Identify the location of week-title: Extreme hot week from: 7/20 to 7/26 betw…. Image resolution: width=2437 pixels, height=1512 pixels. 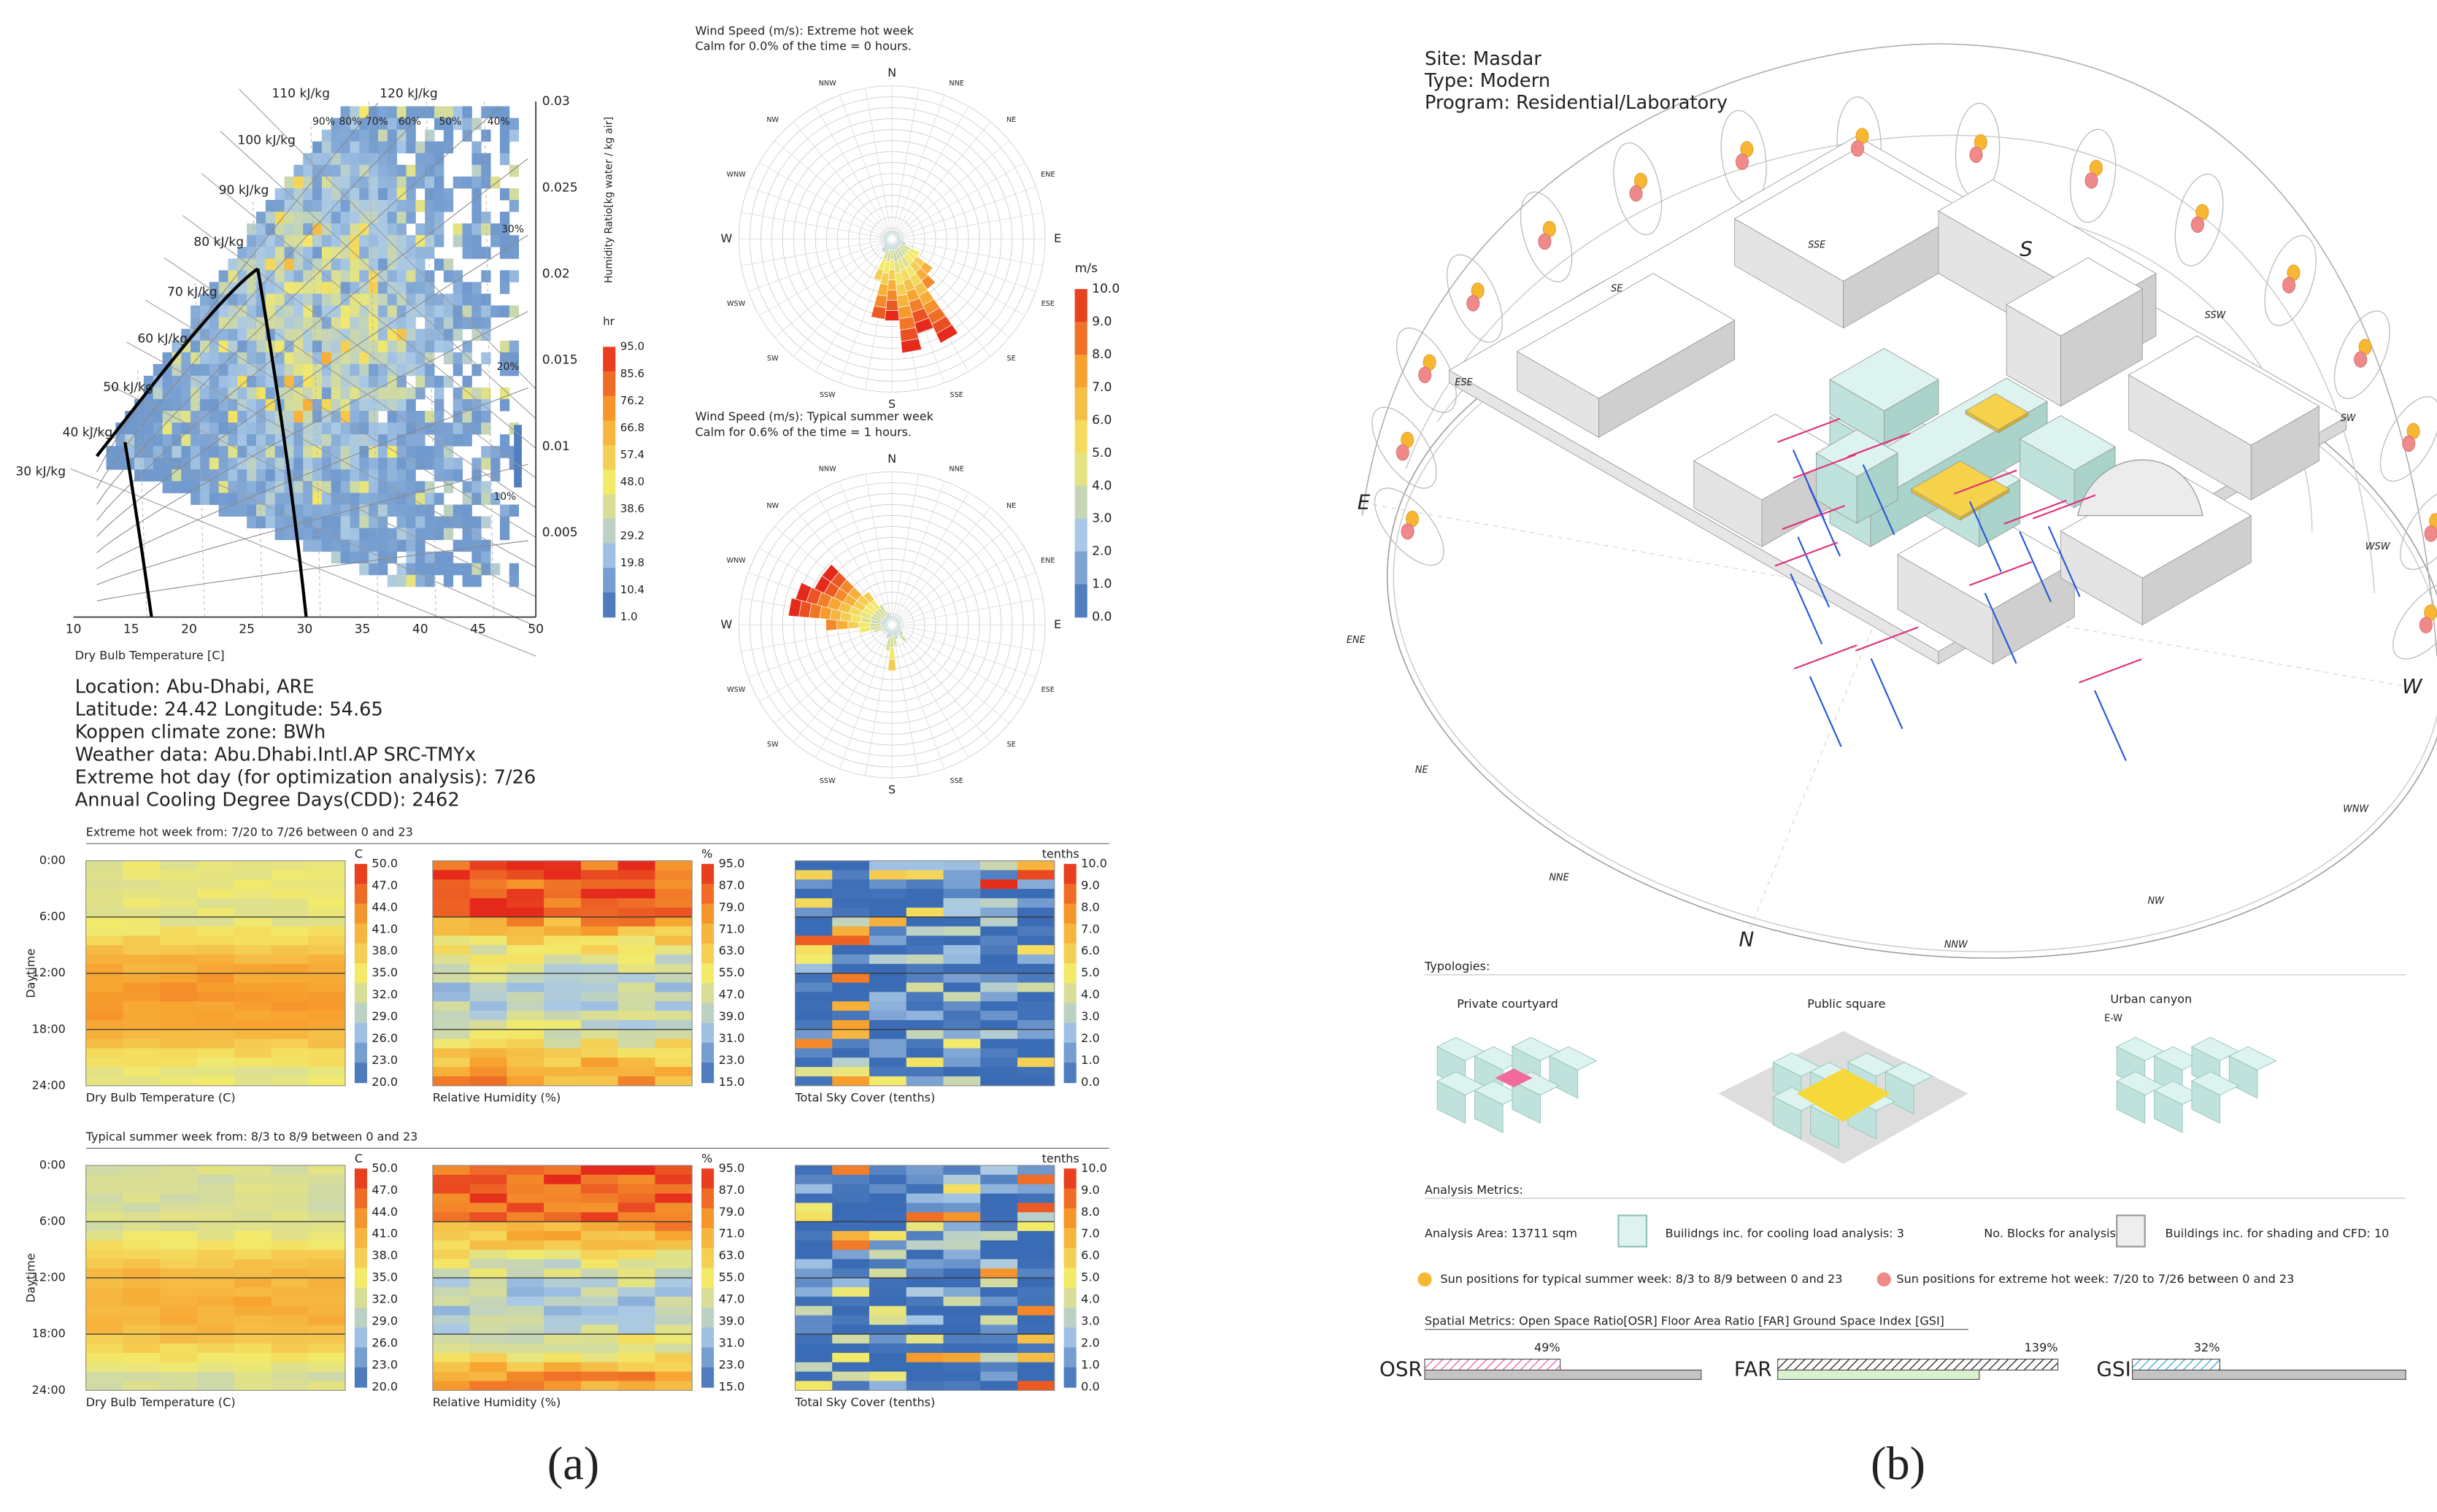
(249, 832).